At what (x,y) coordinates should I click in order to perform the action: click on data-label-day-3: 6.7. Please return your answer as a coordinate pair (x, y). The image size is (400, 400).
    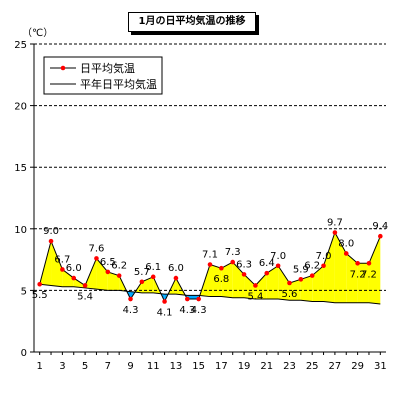
    Looking at the image, I should click on (62, 259).